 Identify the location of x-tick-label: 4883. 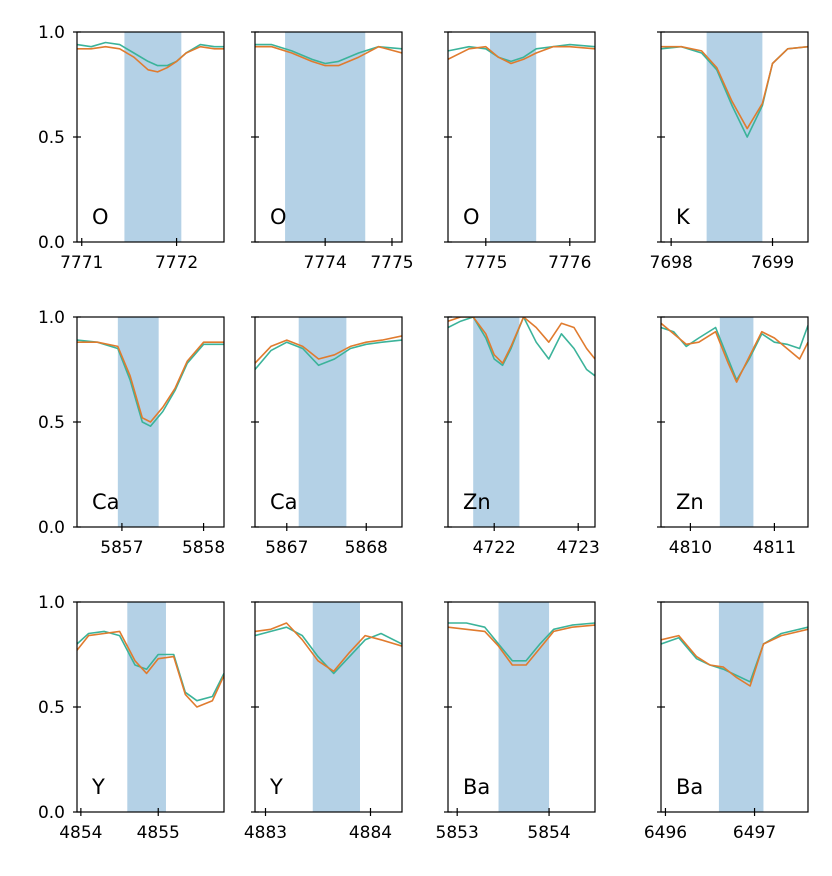
(265, 833).